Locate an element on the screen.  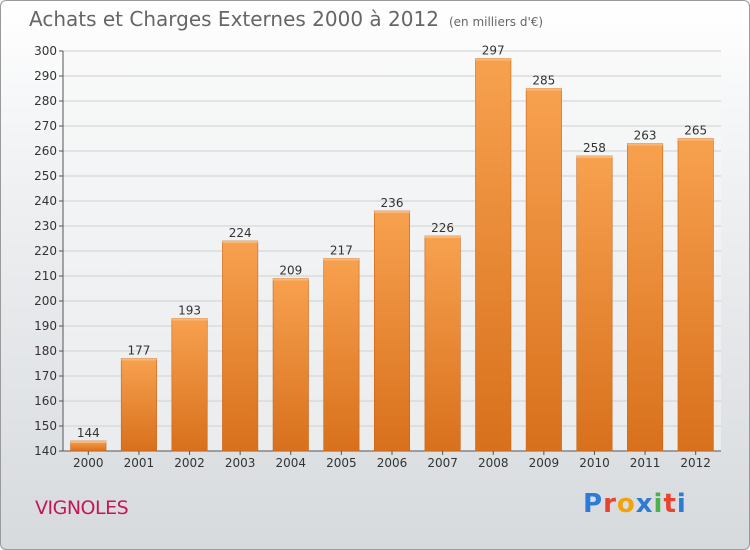
y-tick-label: 280 is located at coordinates (45, 101).